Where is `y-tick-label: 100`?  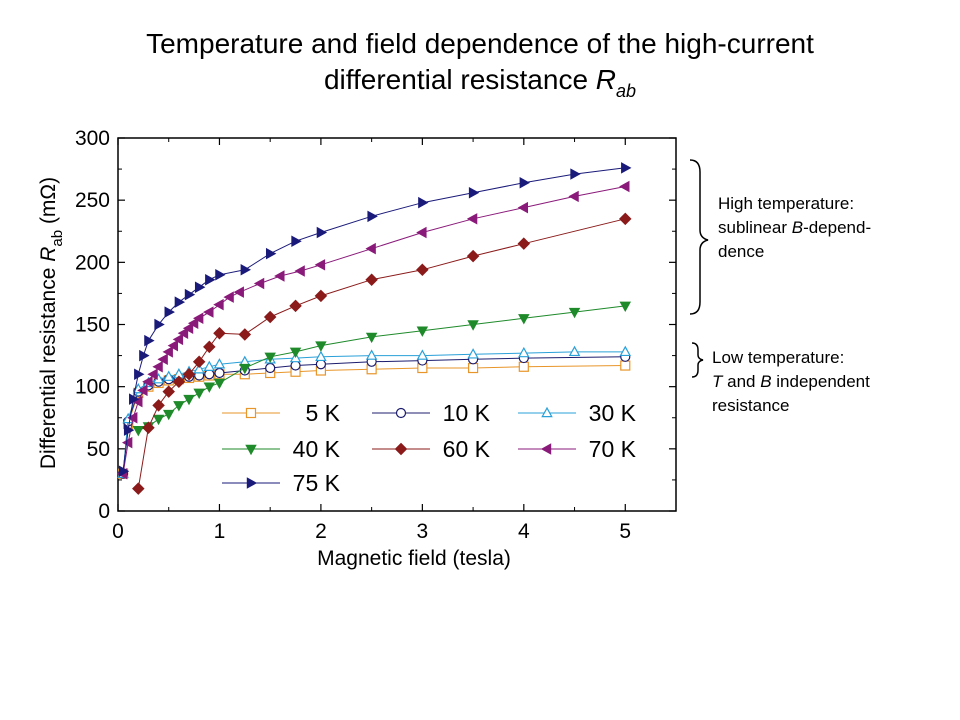
y-tick-label: 100 is located at coordinates (92, 387).